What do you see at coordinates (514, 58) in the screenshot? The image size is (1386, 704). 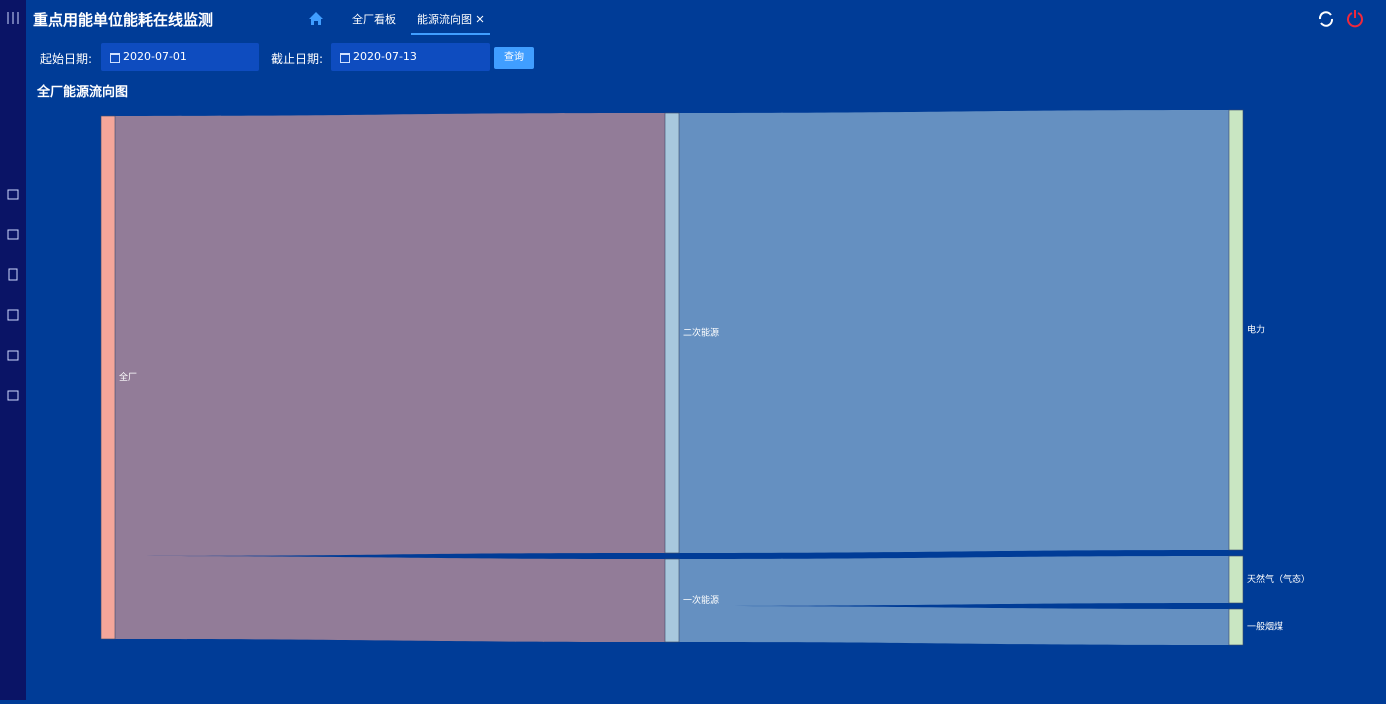 I see `query-button: 查询` at bounding box center [514, 58].